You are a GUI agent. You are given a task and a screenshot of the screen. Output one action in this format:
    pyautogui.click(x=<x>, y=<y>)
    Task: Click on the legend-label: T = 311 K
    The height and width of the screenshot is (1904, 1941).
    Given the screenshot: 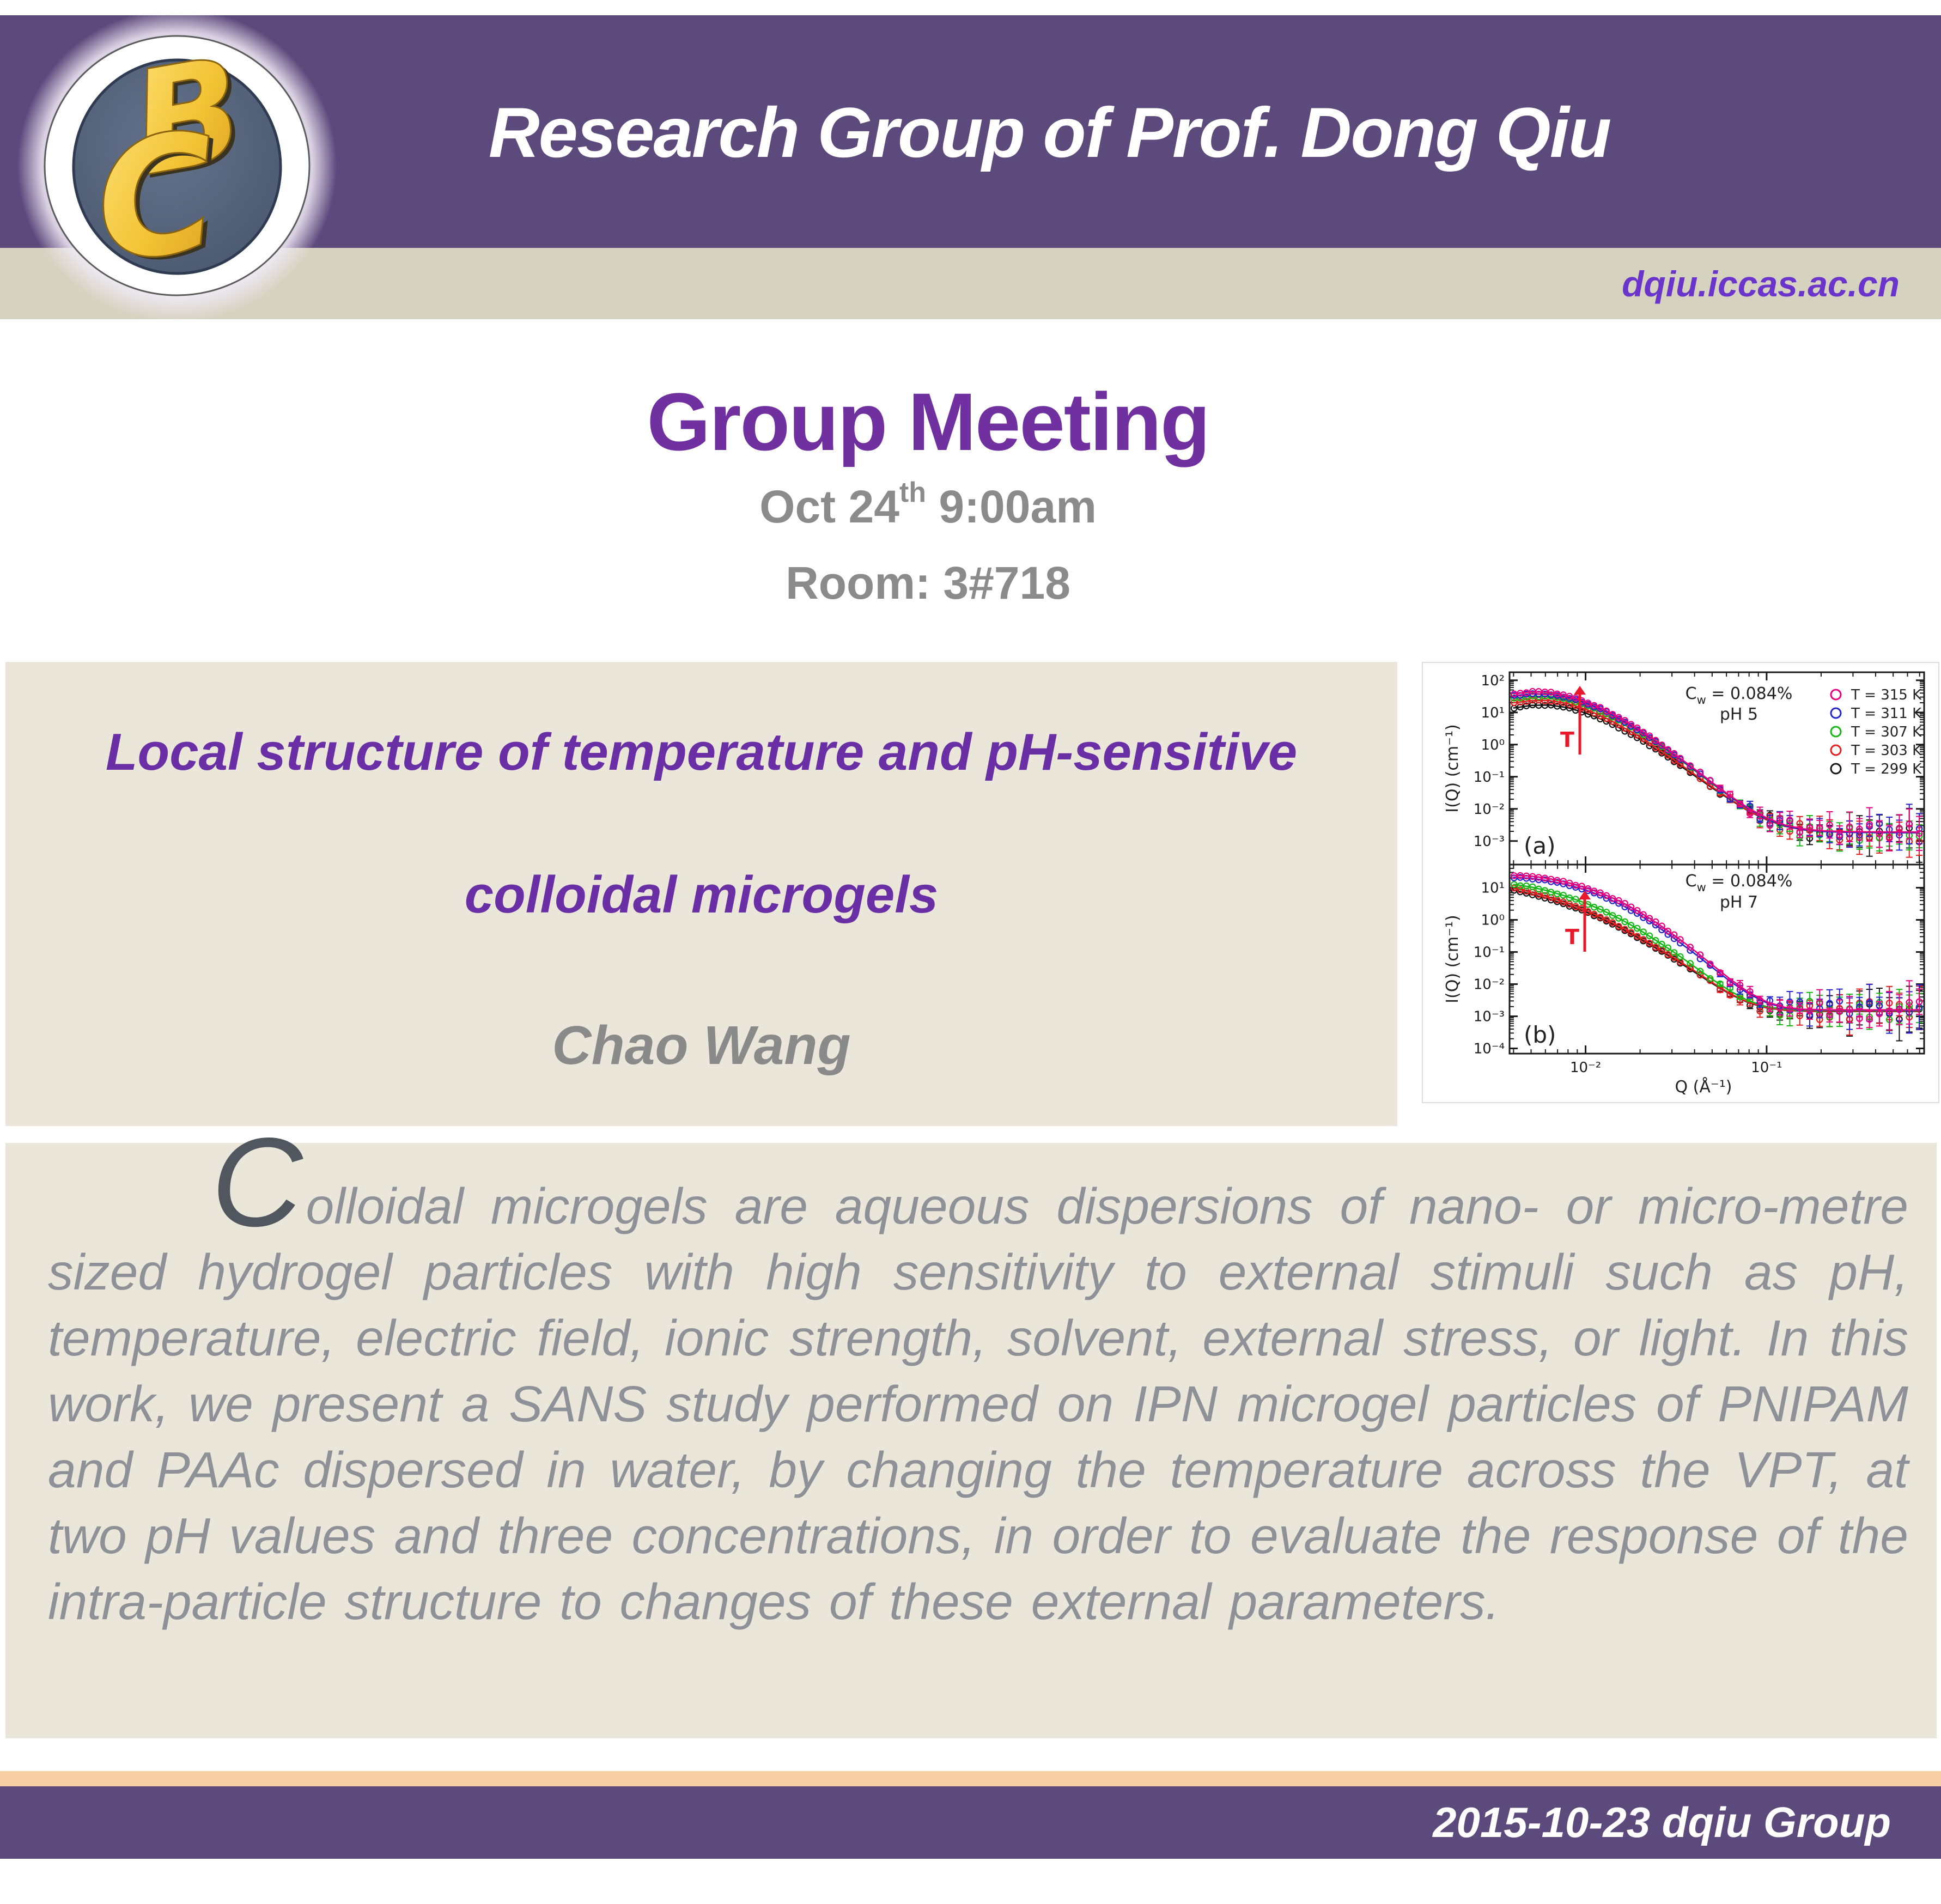 What is the action you would take?
    pyautogui.click(x=1886, y=713)
    